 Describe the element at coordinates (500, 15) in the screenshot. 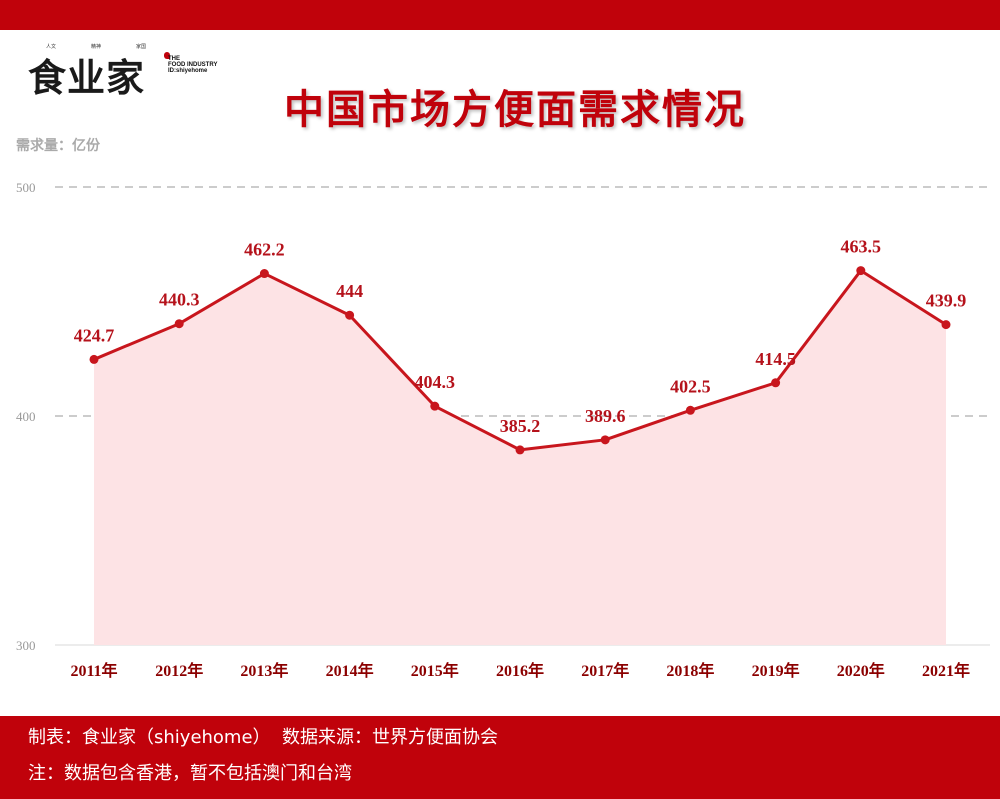

I see `top-banner` at that location.